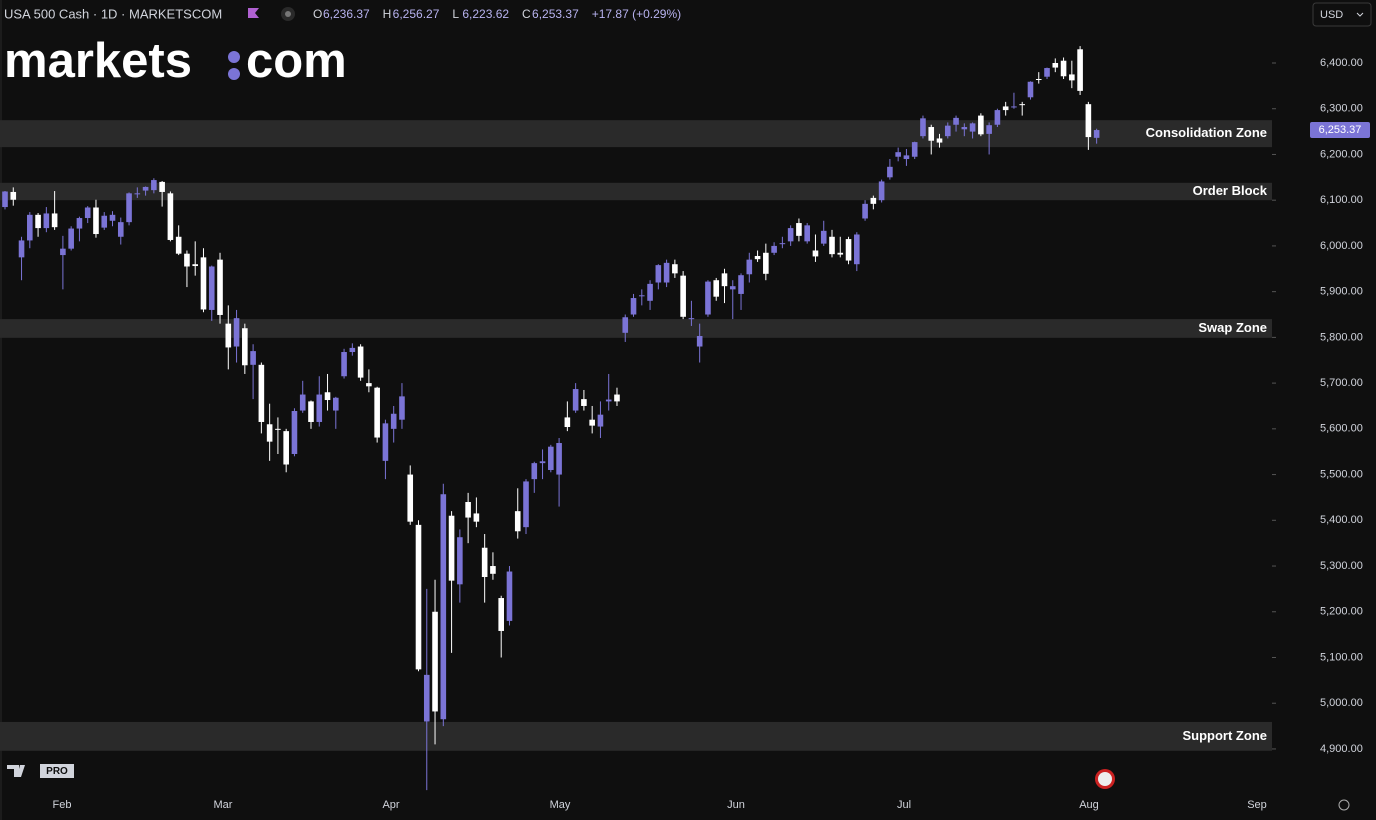 This screenshot has height=820, width=1376. What do you see at coordinates (416, 14) in the screenshot?
I see `ohlc-value: 6,256.27` at bounding box center [416, 14].